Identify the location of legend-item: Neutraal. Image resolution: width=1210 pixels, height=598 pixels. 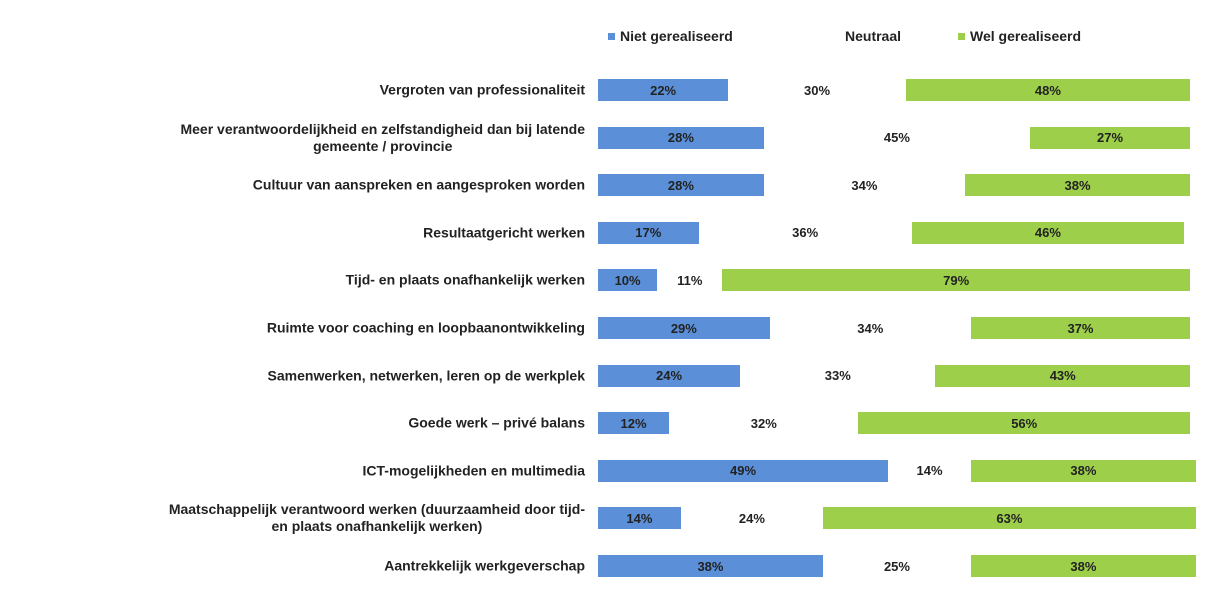
(867, 36).